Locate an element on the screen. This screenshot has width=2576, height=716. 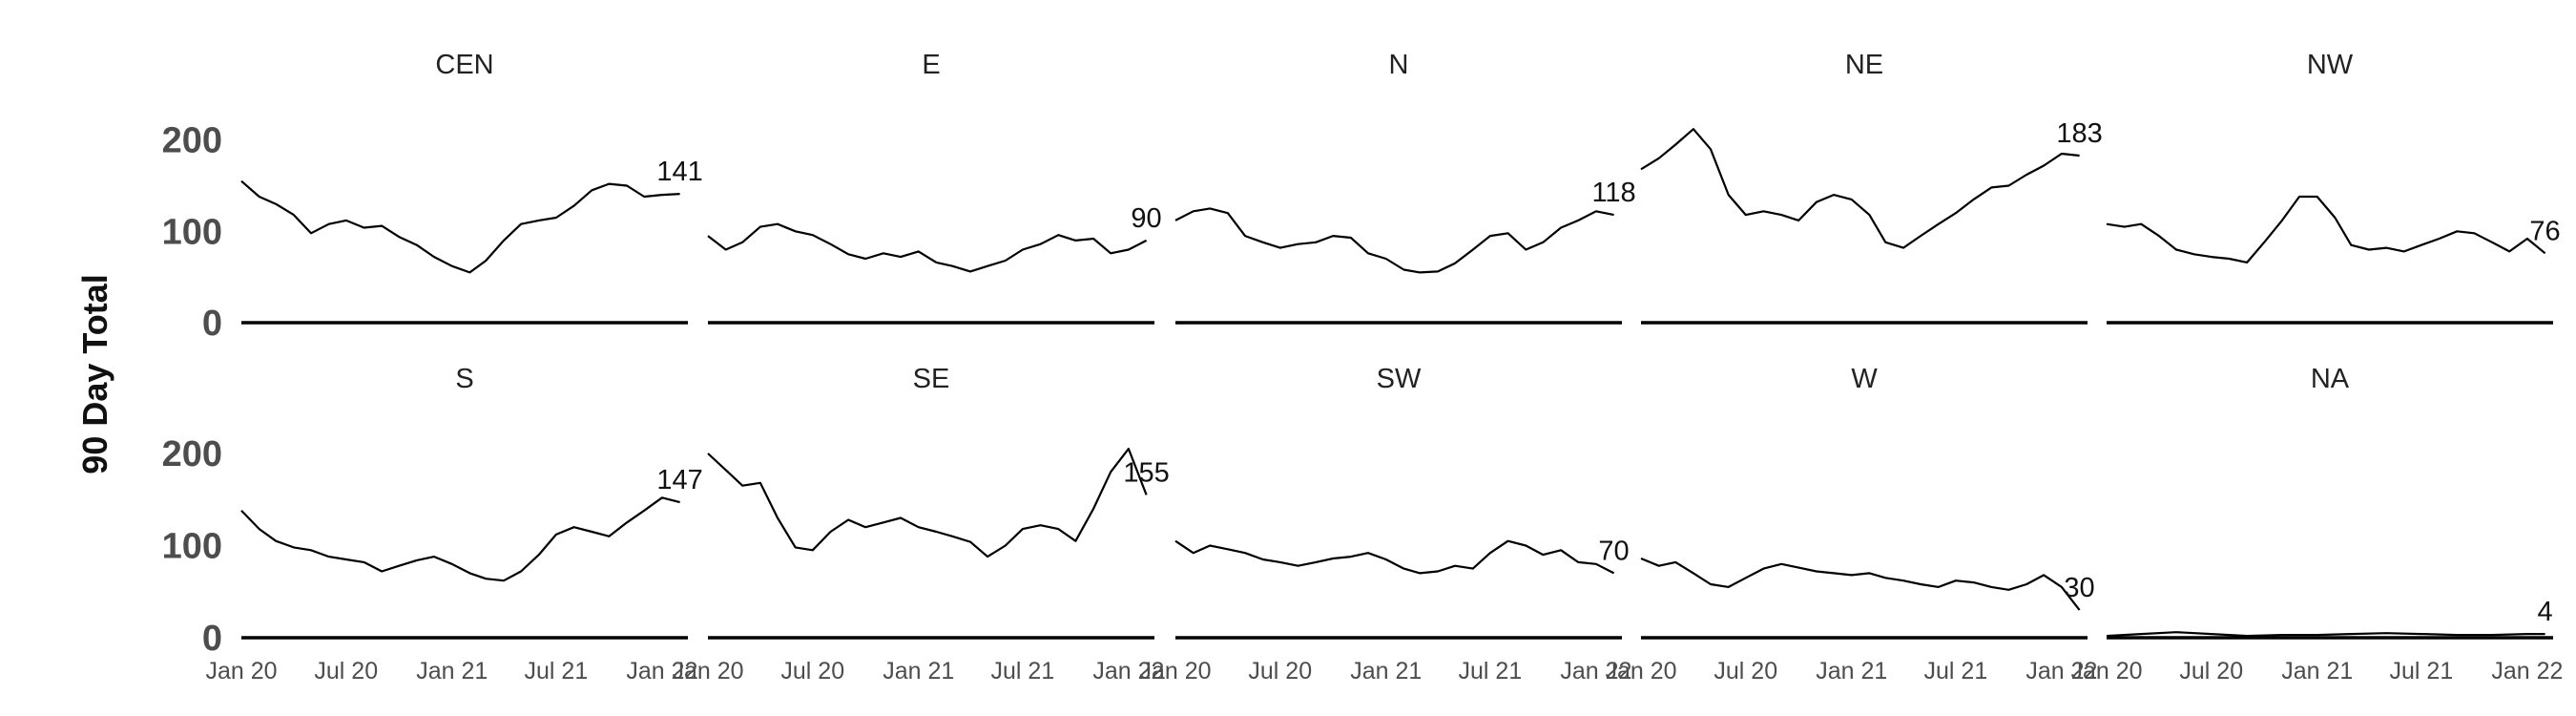
end-value-label-cen: 141 is located at coordinates (679, 172).